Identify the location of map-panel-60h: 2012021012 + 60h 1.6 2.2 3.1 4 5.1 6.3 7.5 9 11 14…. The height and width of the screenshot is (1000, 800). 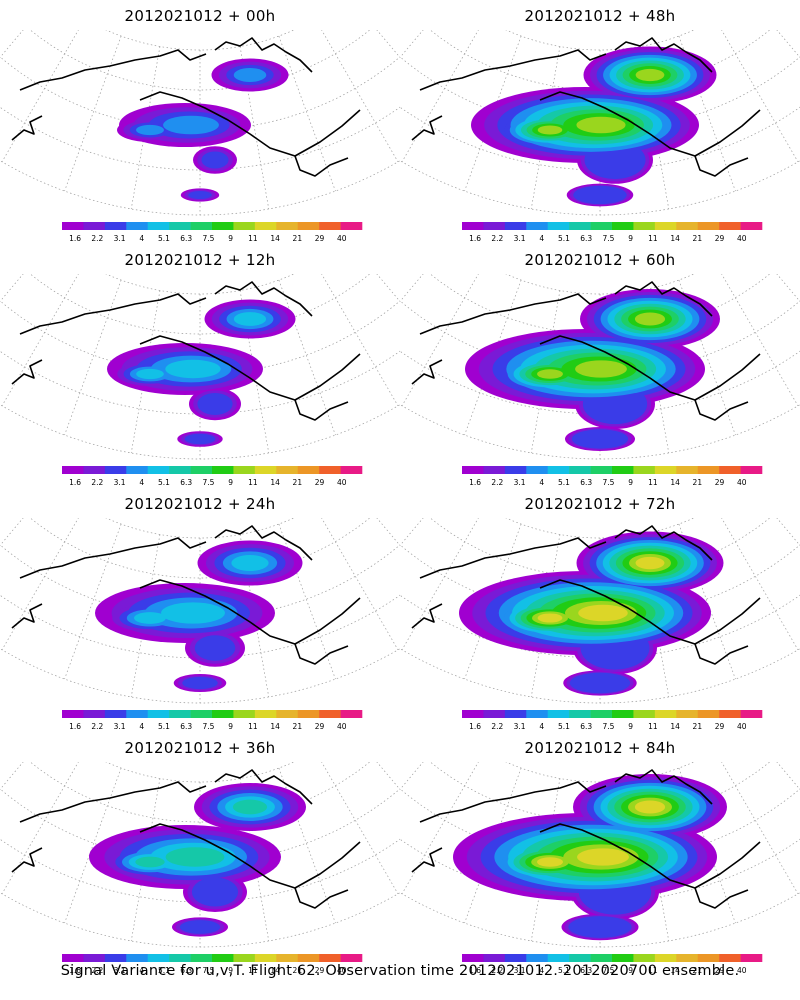
(600, 365).